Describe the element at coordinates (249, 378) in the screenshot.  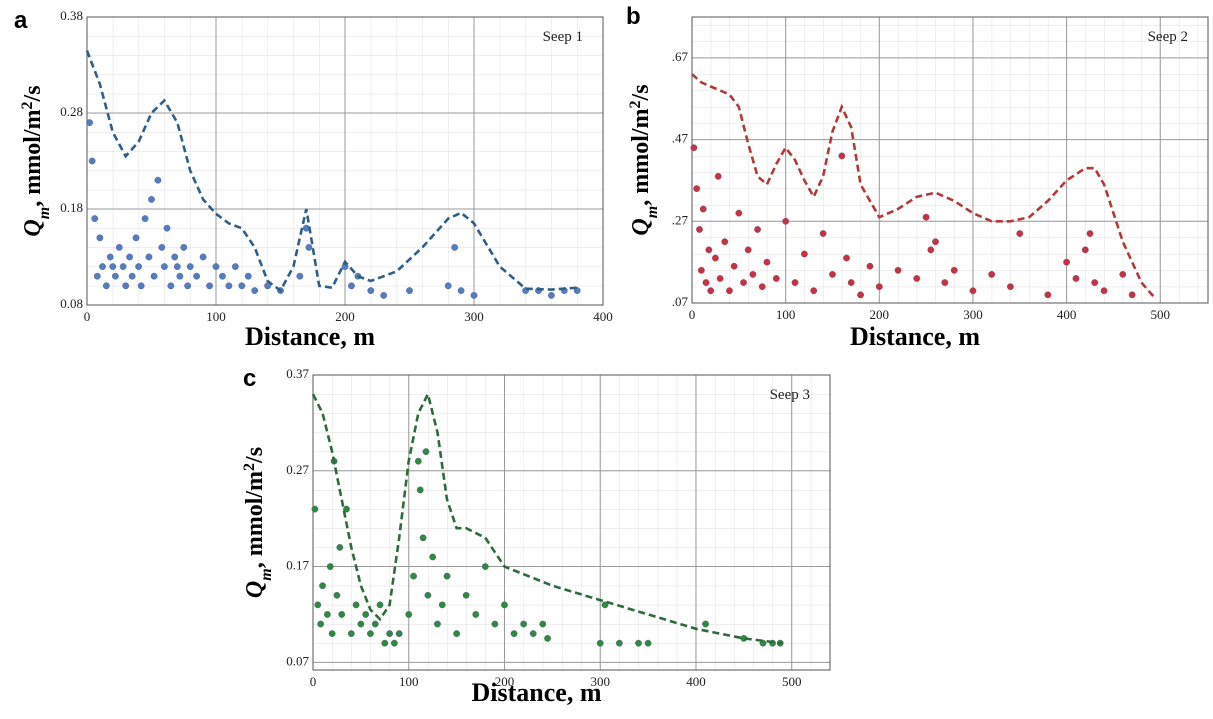
I see `panel-label: c` at that location.